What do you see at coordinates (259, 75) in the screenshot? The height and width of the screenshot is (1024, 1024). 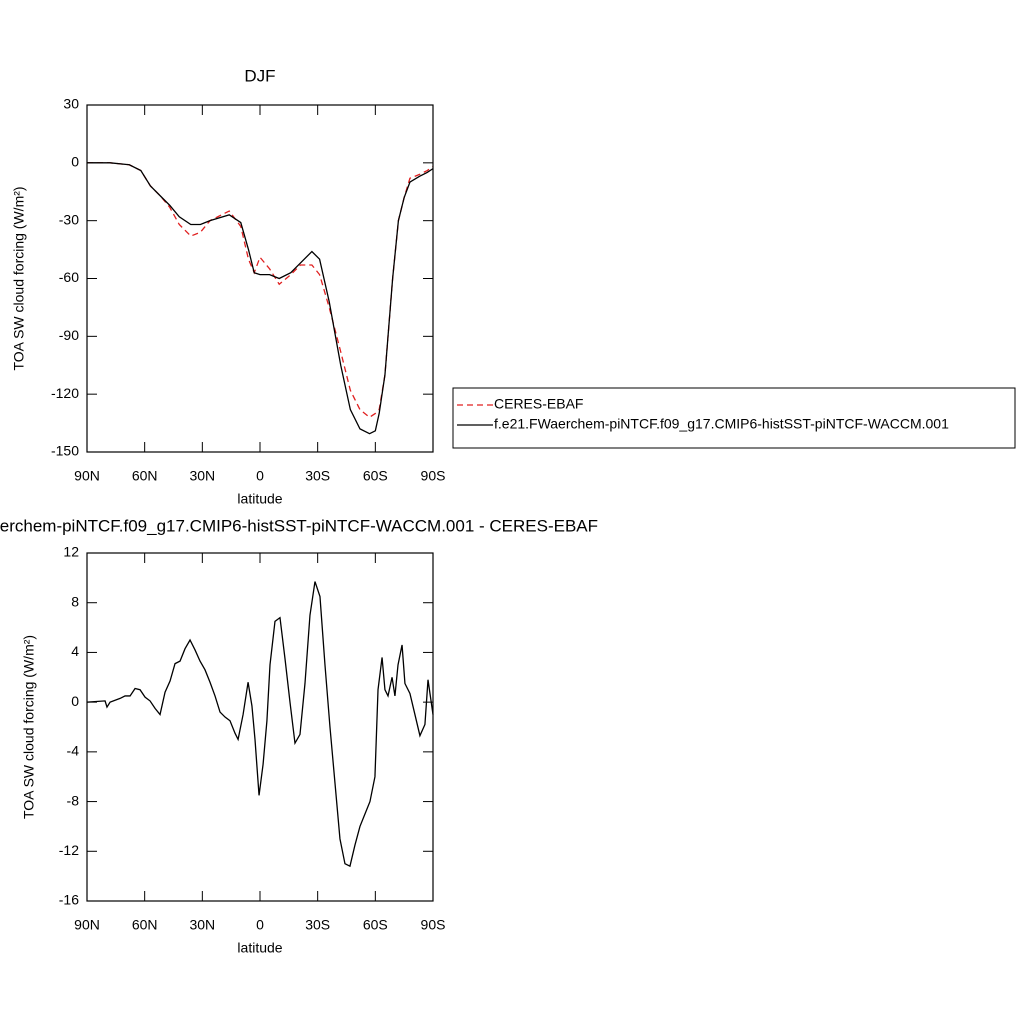 I see `chart-title: DJF` at bounding box center [259, 75].